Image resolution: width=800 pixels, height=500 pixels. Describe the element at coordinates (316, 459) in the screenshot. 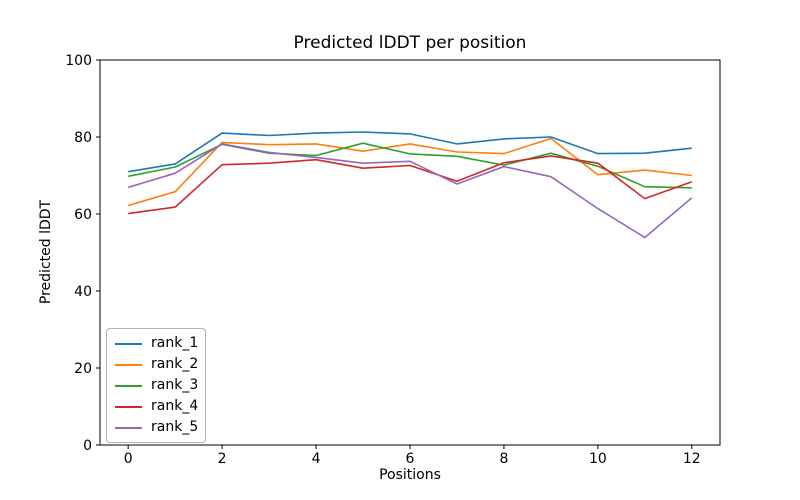

I see `x-tick-label: 4` at that location.